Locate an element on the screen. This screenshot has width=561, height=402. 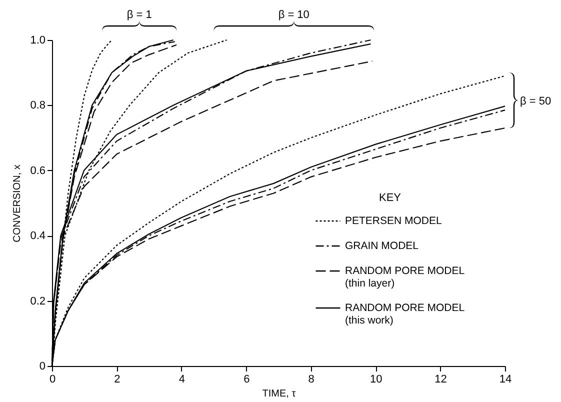
x-tick-label: 12 is located at coordinates (440, 380).